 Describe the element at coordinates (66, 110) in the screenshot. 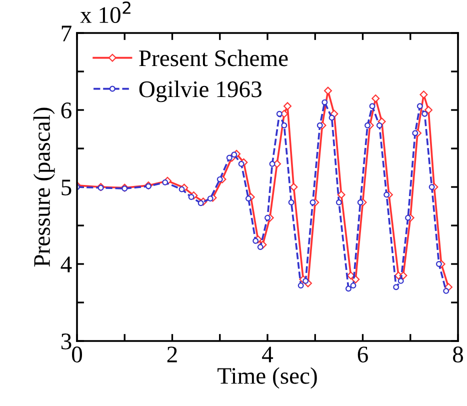

I see `y-tick-label: 6` at that location.